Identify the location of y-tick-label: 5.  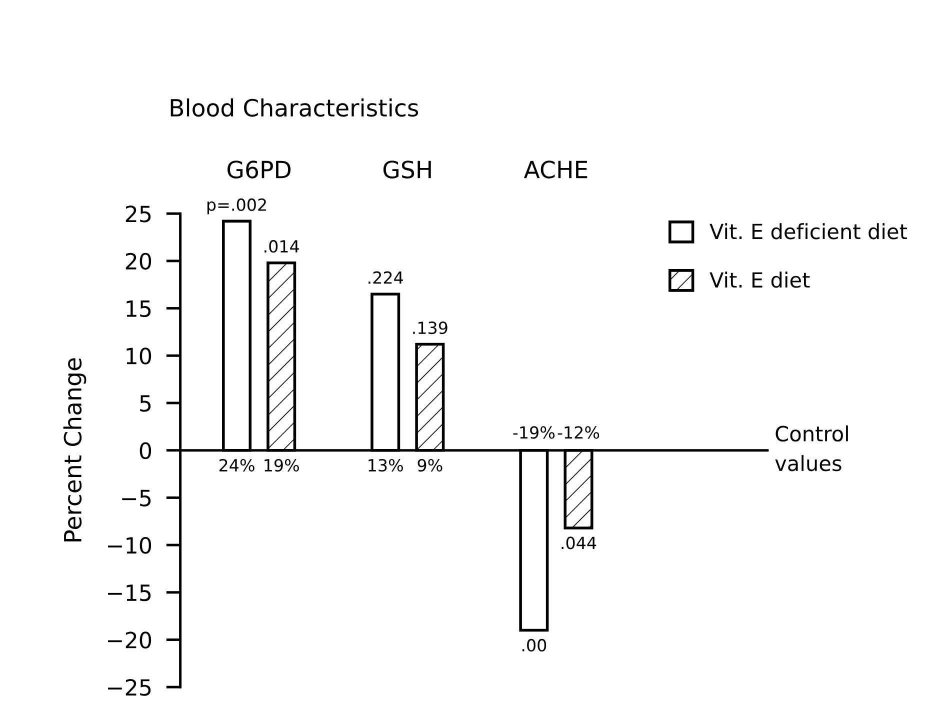
(145, 403).